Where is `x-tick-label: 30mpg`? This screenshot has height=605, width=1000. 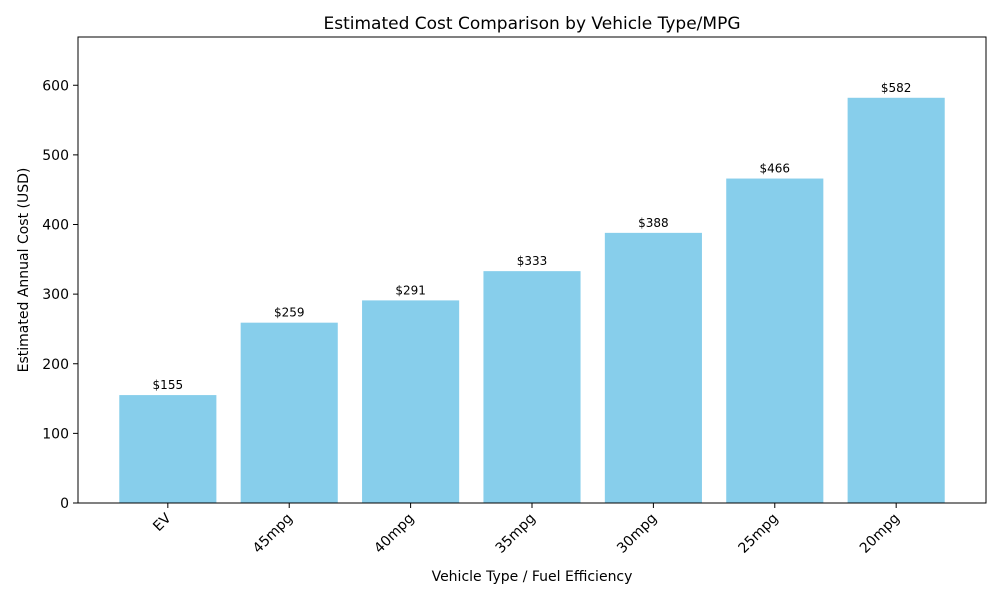
x-tick-label: 30mpg is located at coordinates (637, 534).